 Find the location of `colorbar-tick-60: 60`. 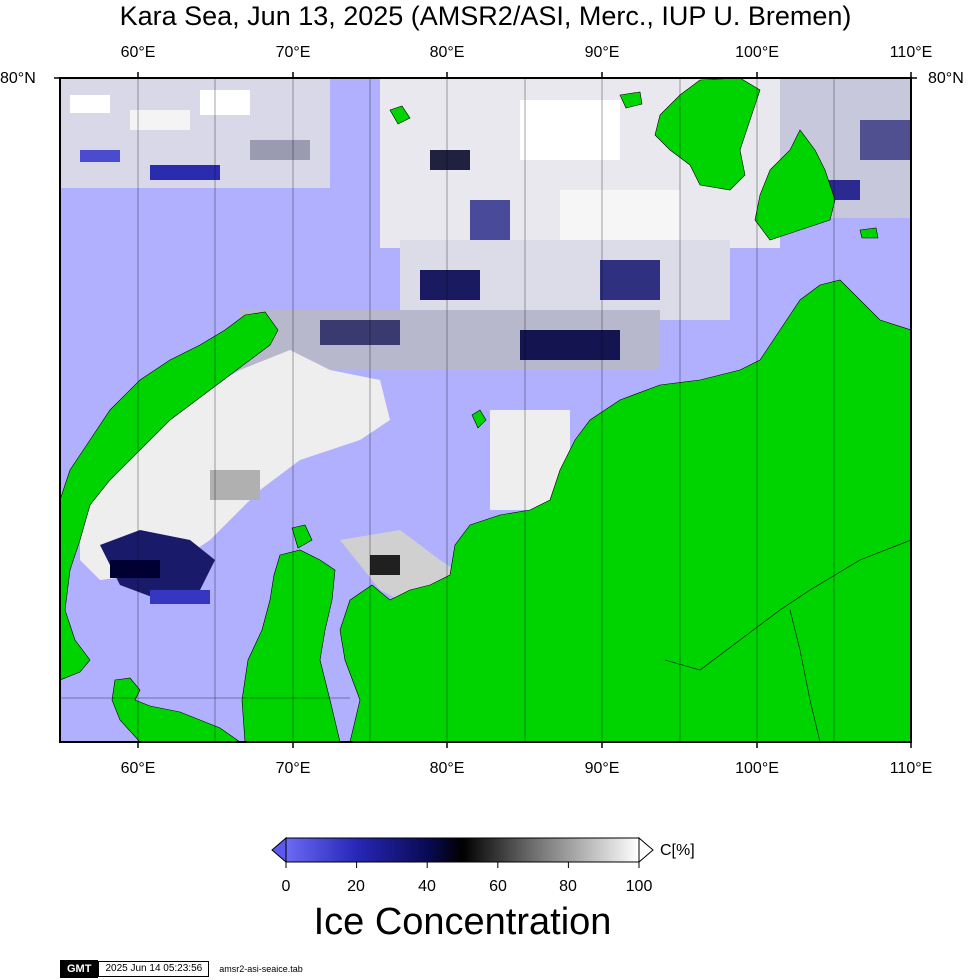

colorbar-tick-60: 60 is located at coordinates (498, 886).